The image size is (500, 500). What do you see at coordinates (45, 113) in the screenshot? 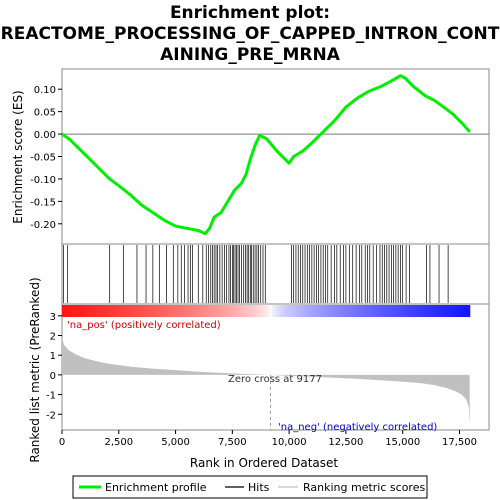
I see `es-y-tick-label: 0.05` at bounding box center [45, 113].